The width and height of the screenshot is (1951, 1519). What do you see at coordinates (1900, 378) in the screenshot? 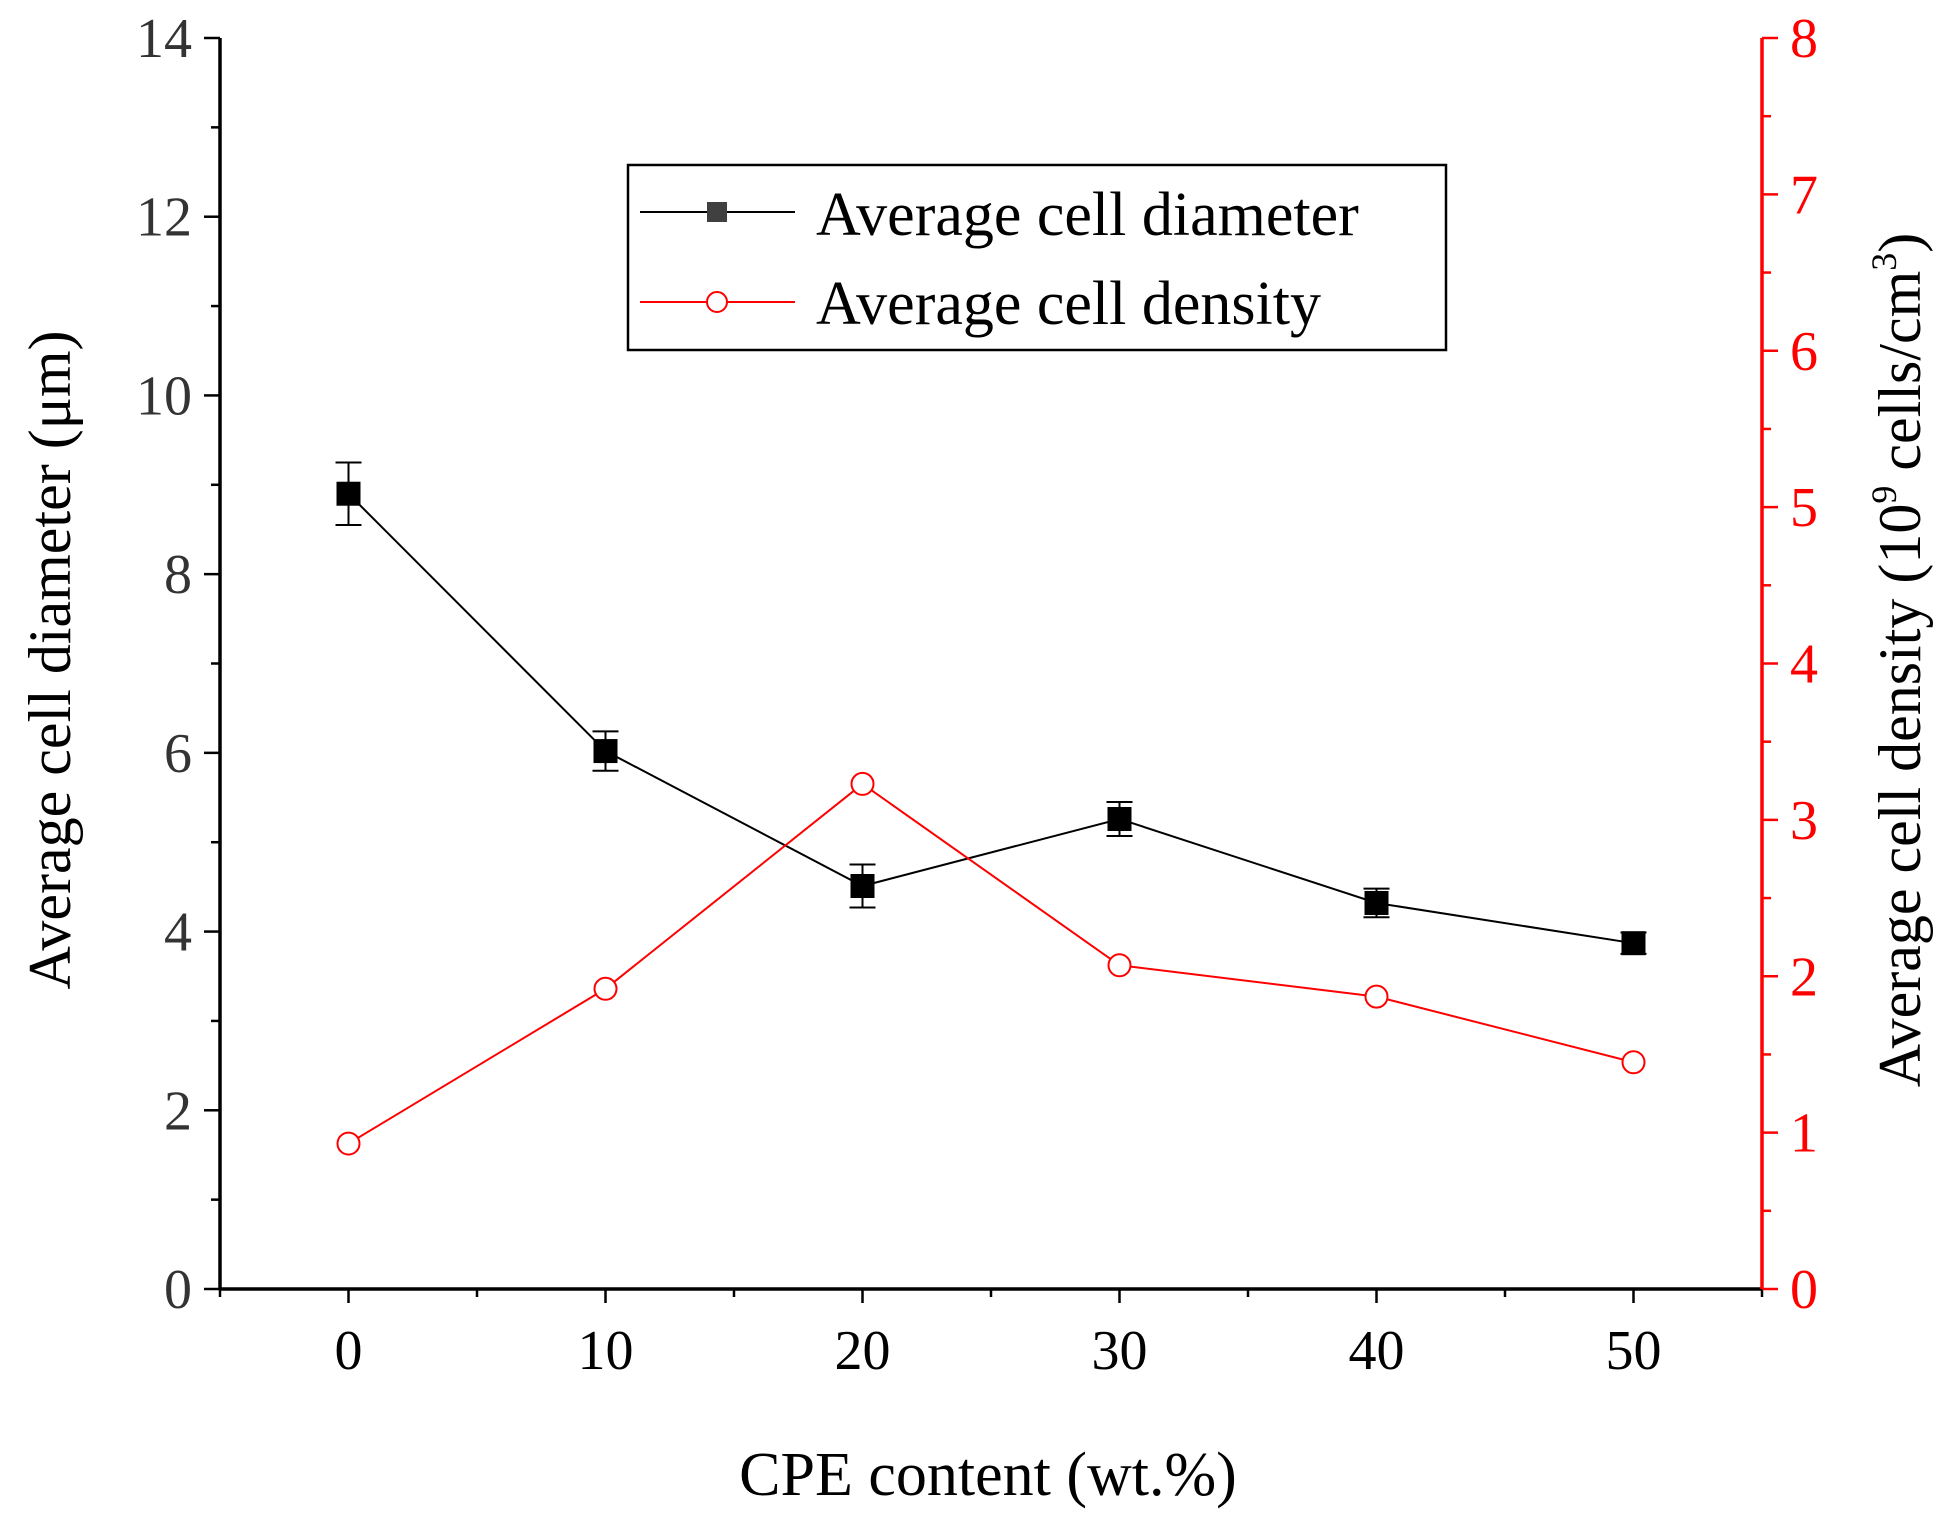
I see `right-y-axis-title-unit: cells/cm` at bounding box center [1900, 378].